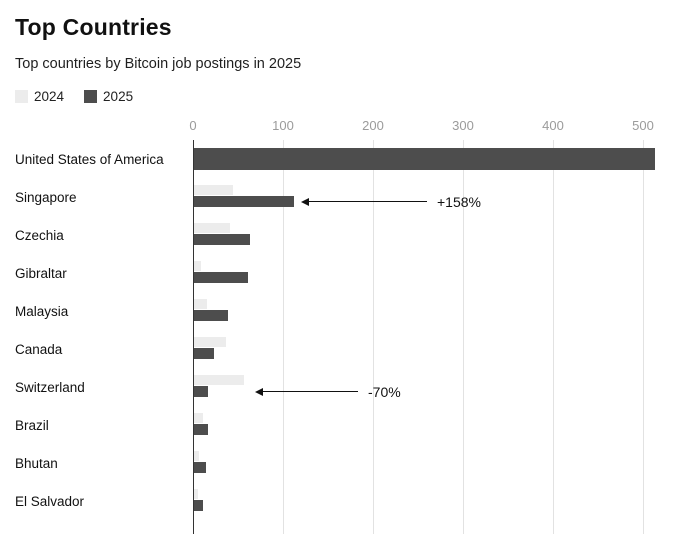 This screenshot has height=550, width=690. I want to click on axis-zero-line, so click(193, 337).